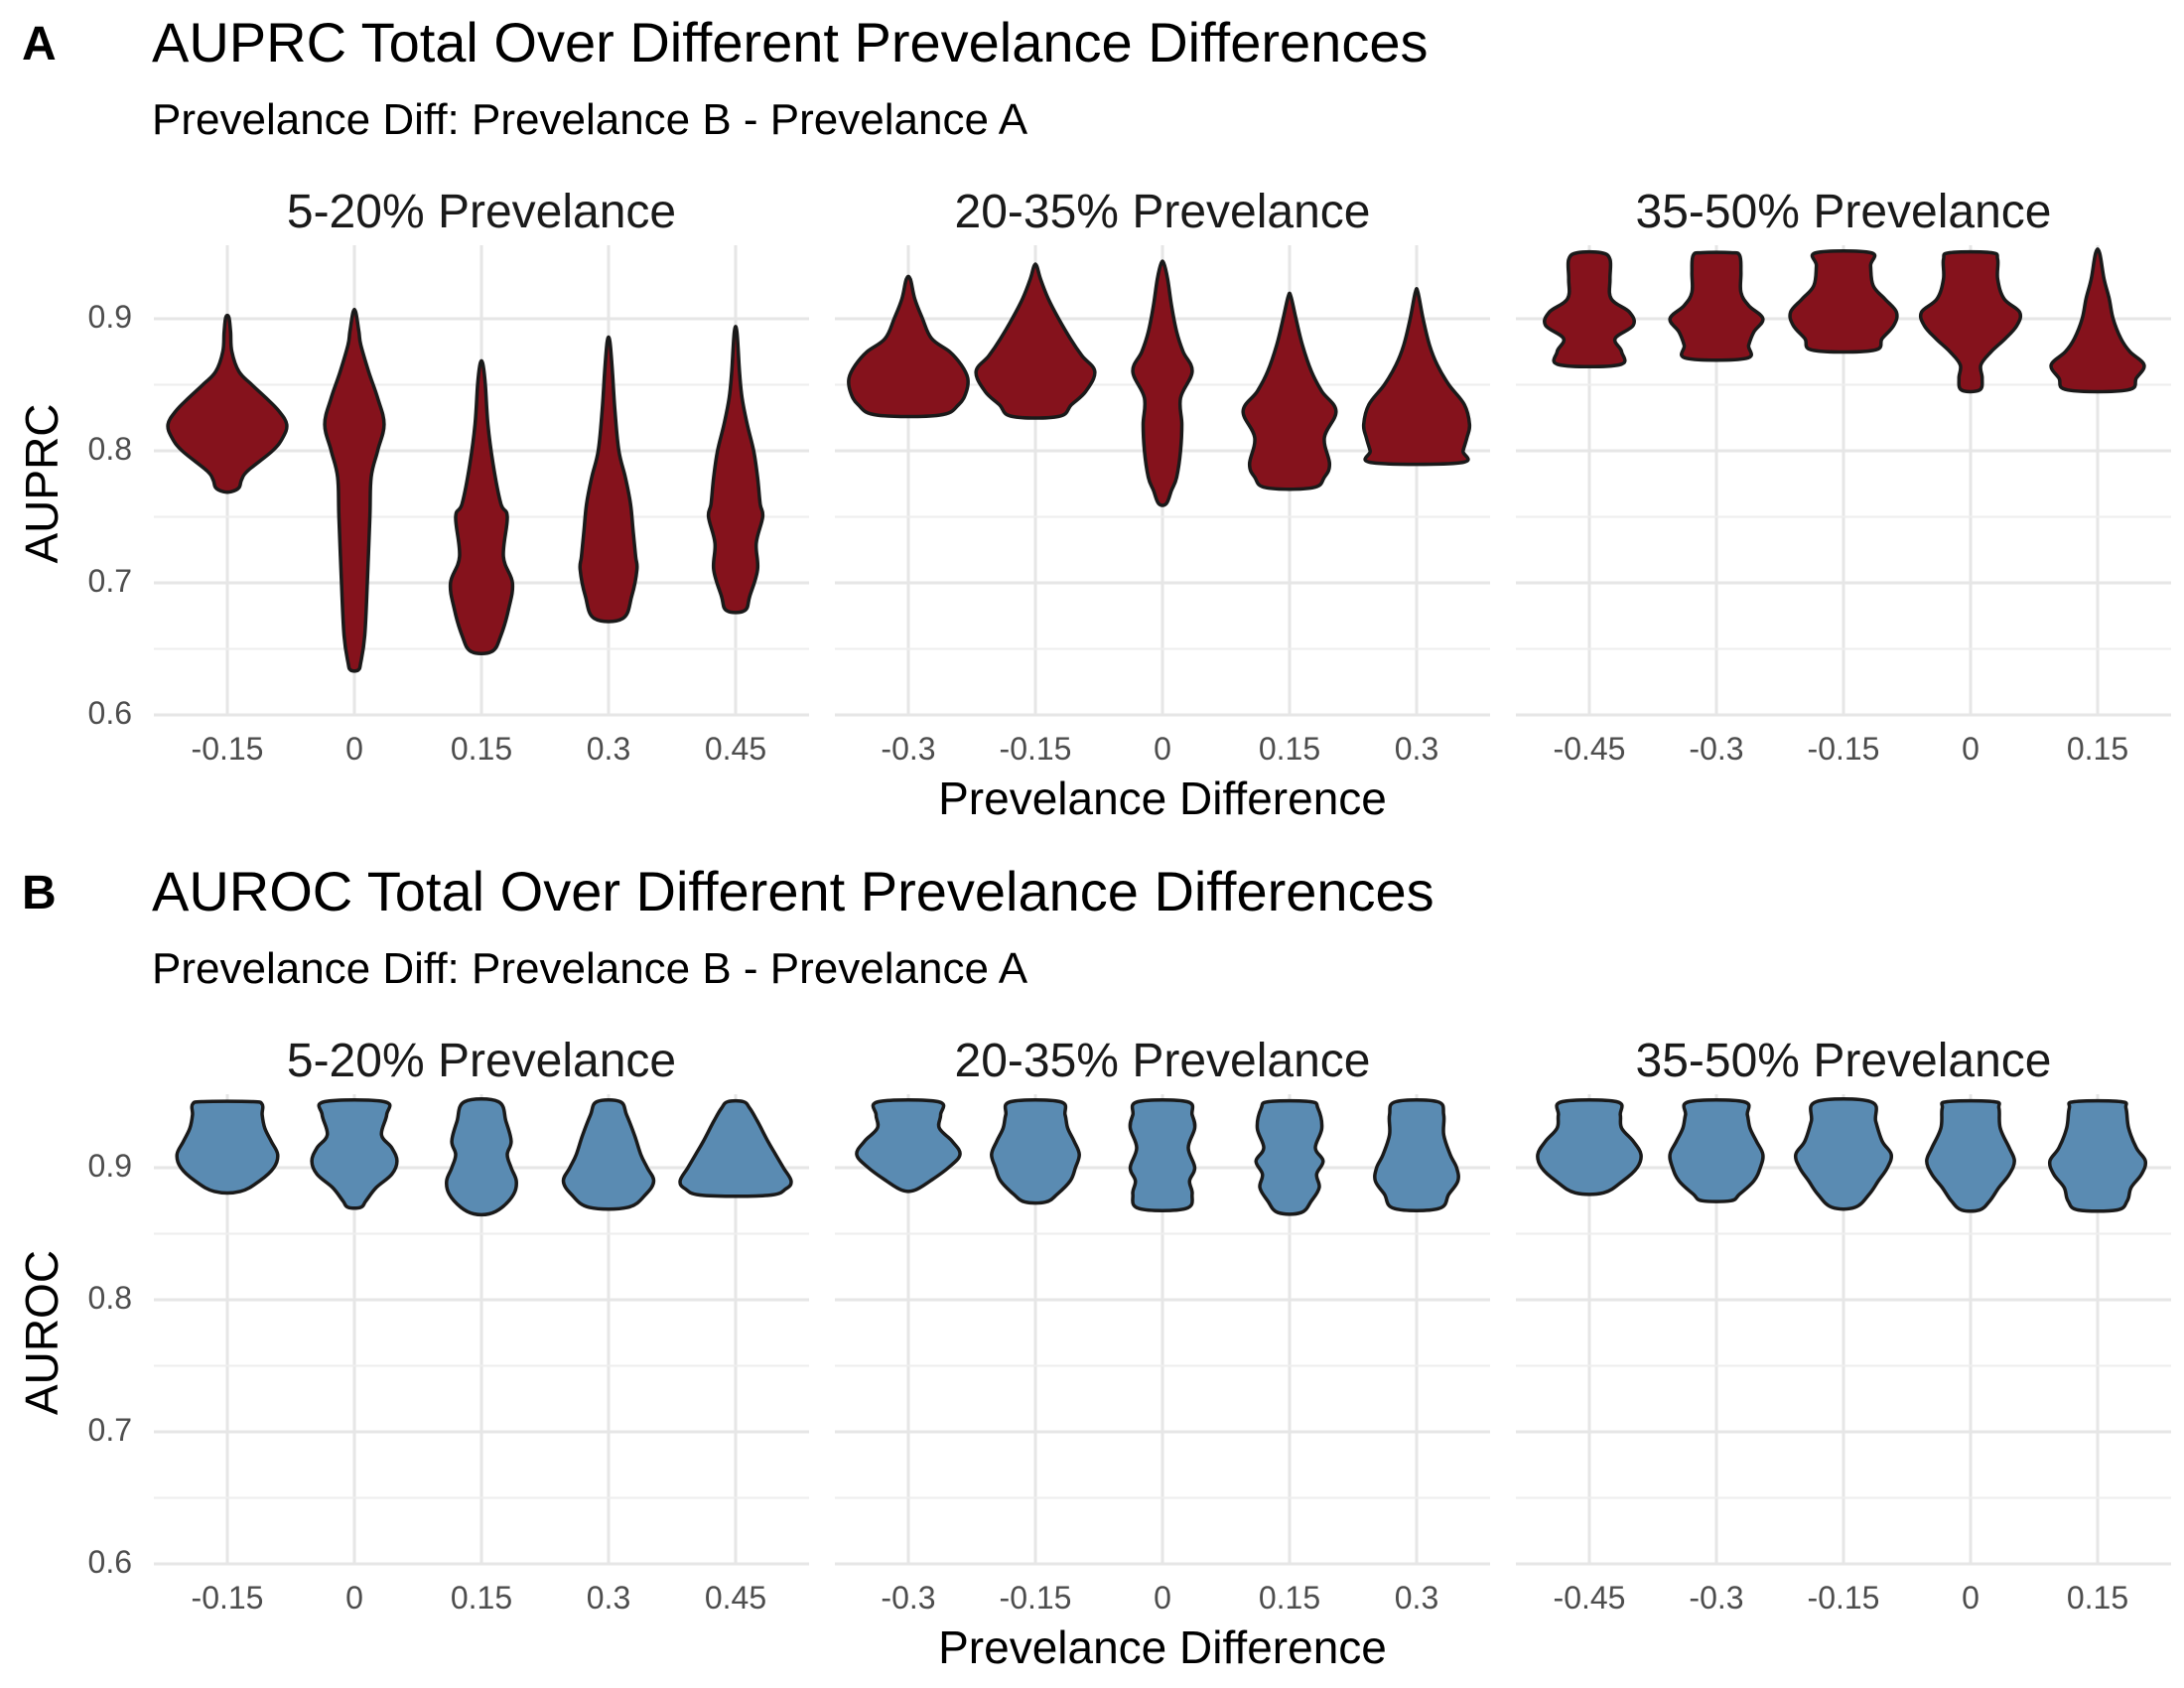 The image size is (2184, 1688). Describe the element at coordinates (608, 749) in the screenshot. I see `x-tick-a1-4: 0.3` at that location.